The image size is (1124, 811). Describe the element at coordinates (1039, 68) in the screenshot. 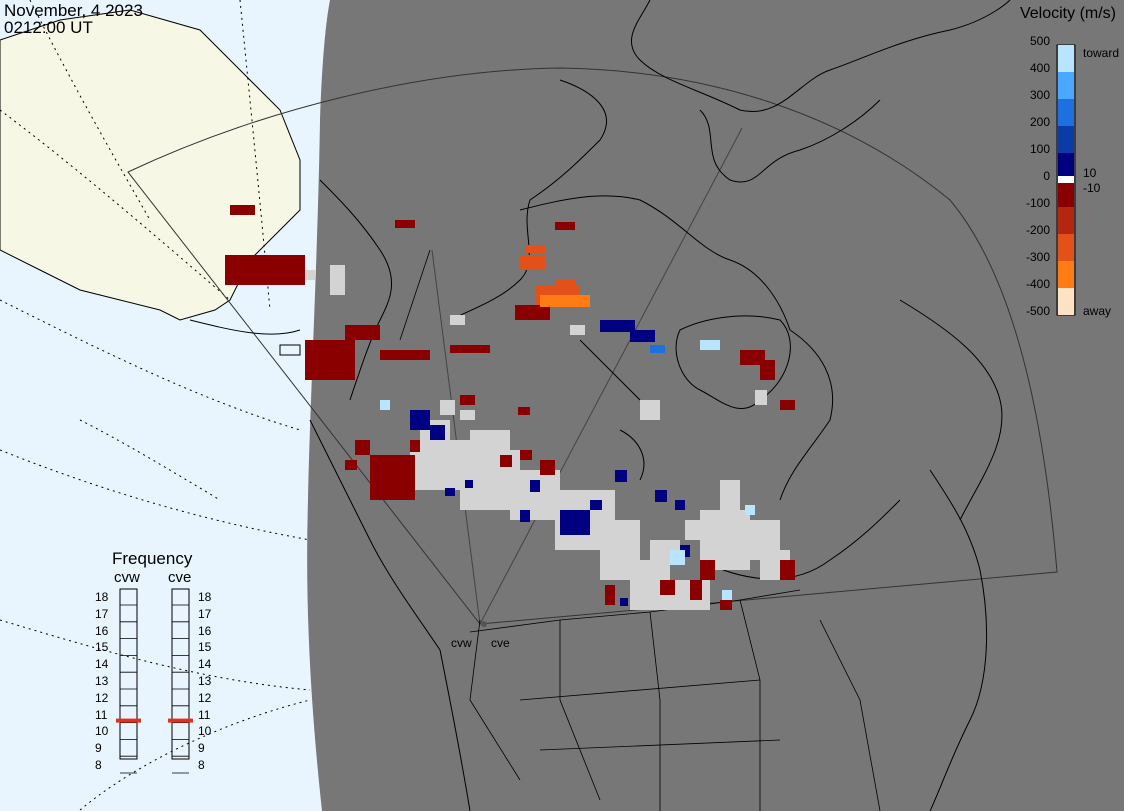

I see `colorbar-tick-label: 400` at that location.